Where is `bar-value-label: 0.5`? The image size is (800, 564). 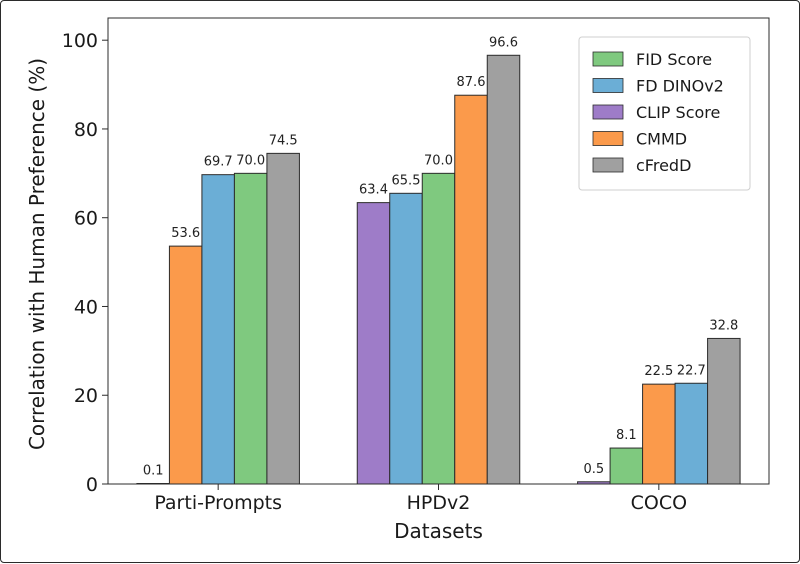
bar-value-label: 0.5 is located at coordinates (593, 469).